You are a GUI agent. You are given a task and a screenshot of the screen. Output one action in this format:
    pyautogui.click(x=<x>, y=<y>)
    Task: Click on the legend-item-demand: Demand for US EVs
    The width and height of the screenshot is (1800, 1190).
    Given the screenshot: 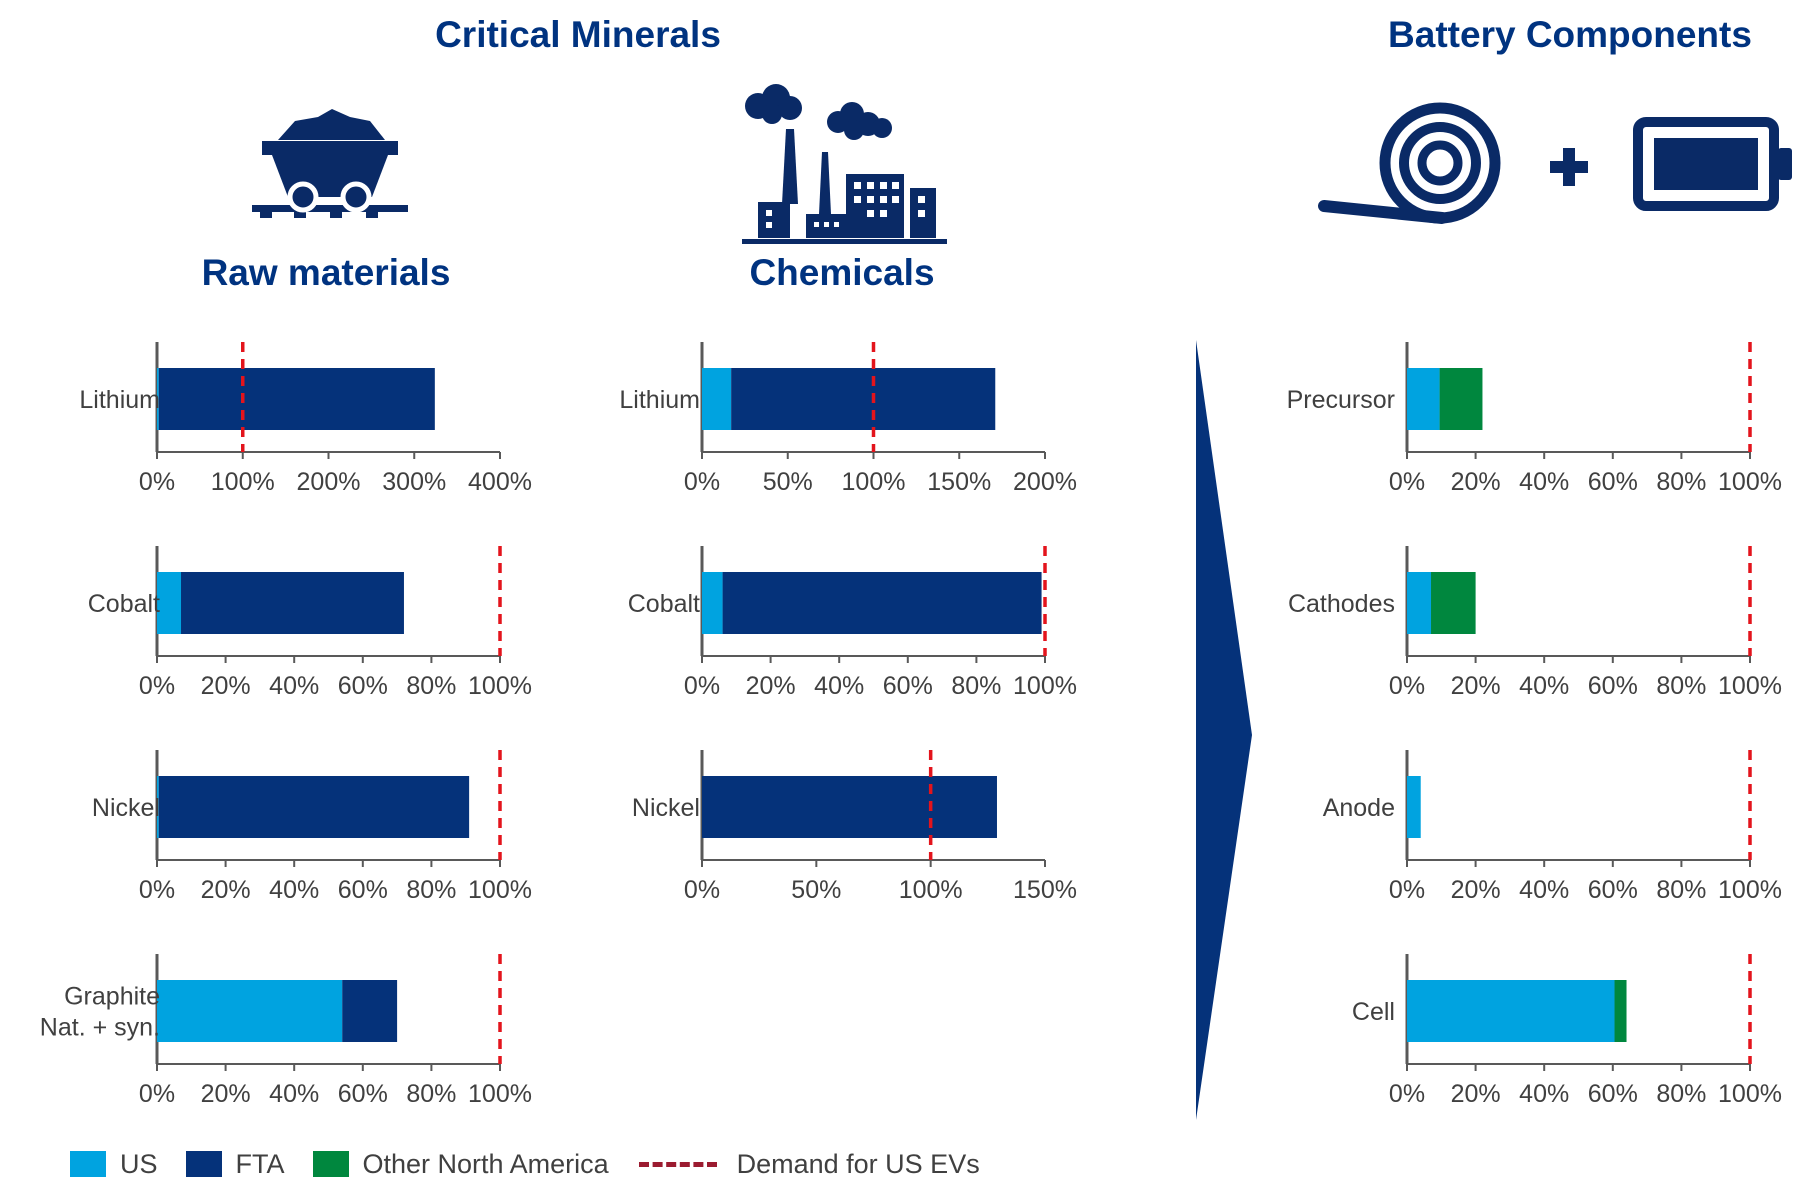 What is the action you would take?
    pyautogui.click(x=808, y=1164)
    